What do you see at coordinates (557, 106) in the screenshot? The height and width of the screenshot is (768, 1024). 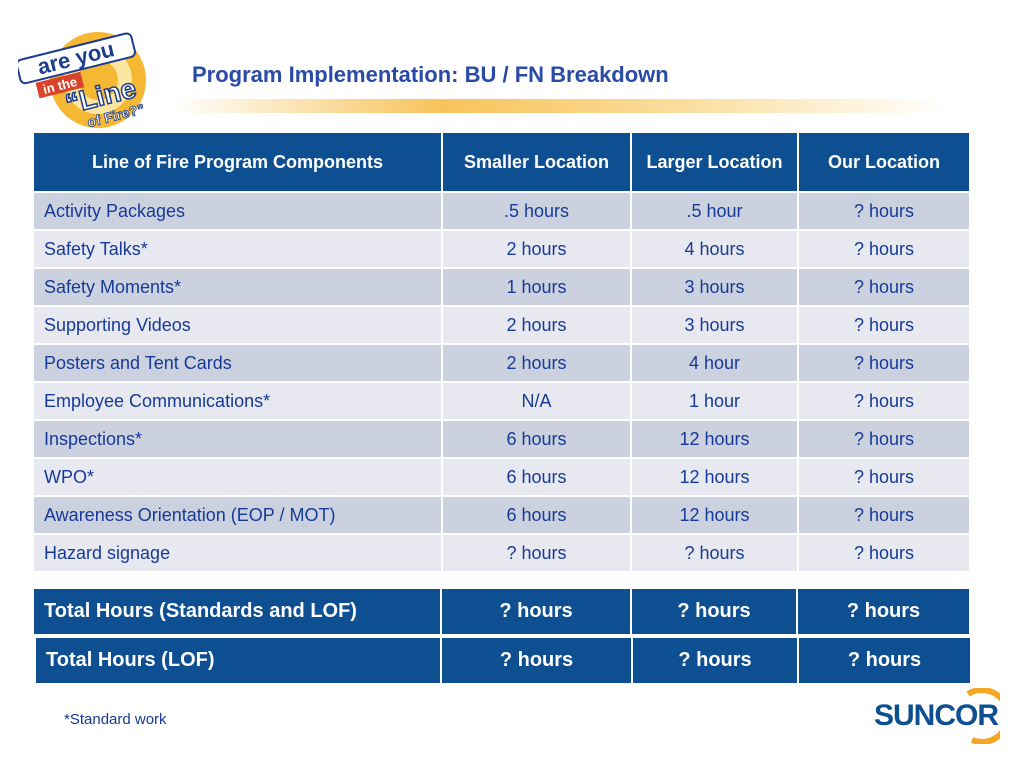 I see `title-underline` at bounding box center [557, 106].